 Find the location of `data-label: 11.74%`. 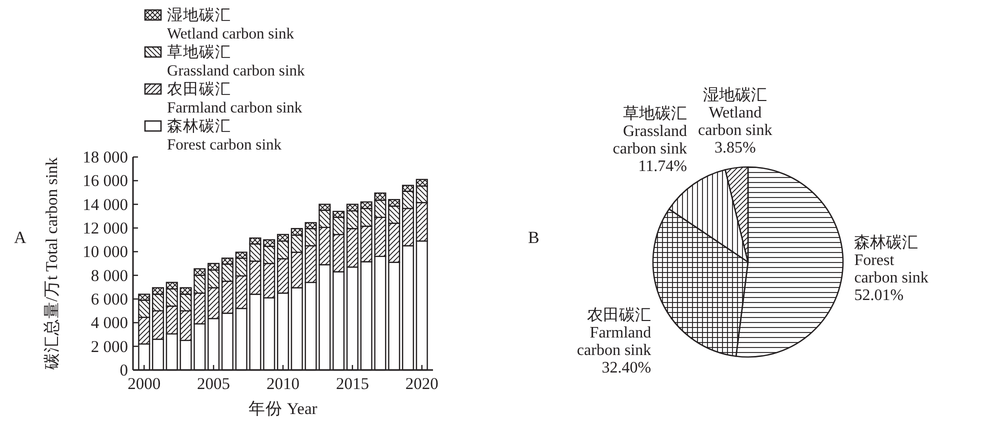

data-label: 11.74% is located at coordinates (662, 166).